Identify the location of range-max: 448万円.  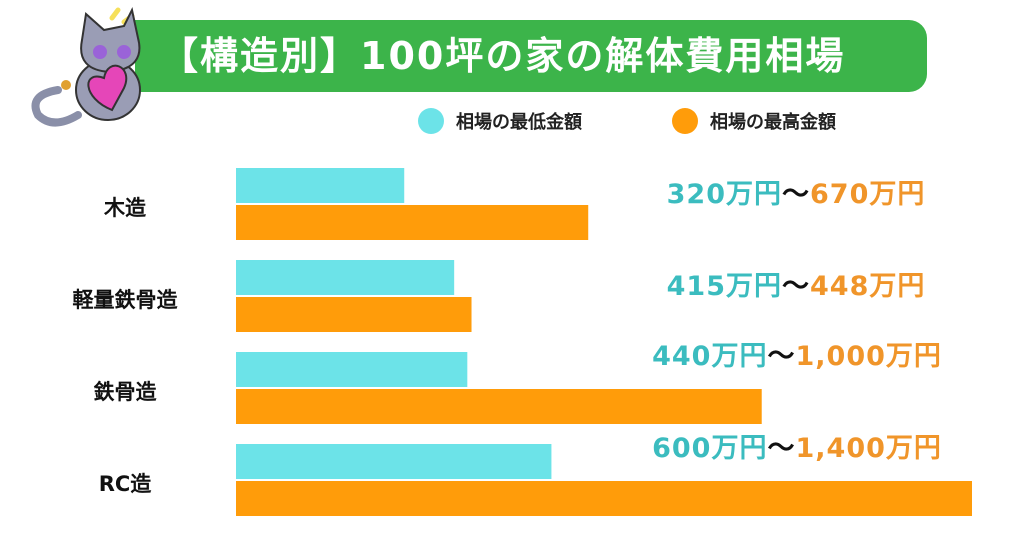
(868, 286).